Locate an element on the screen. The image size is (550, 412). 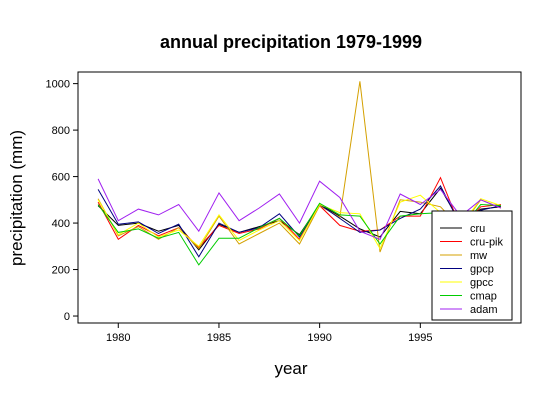
legend-label-gpcc: gpcc is located at coordinates (482, 283).